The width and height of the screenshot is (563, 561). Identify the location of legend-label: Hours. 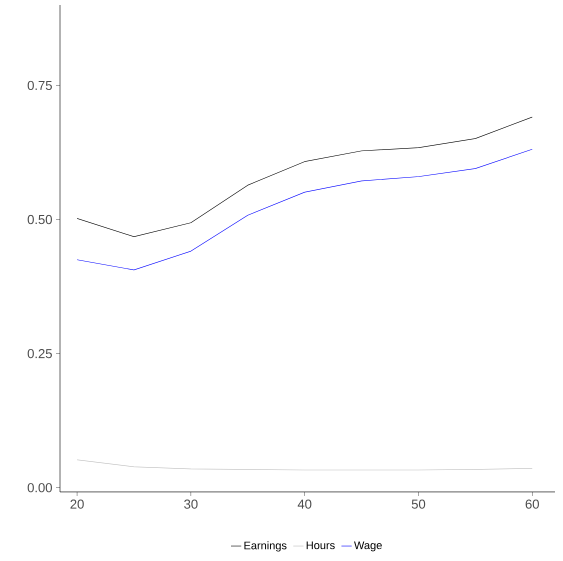
(320, 546).